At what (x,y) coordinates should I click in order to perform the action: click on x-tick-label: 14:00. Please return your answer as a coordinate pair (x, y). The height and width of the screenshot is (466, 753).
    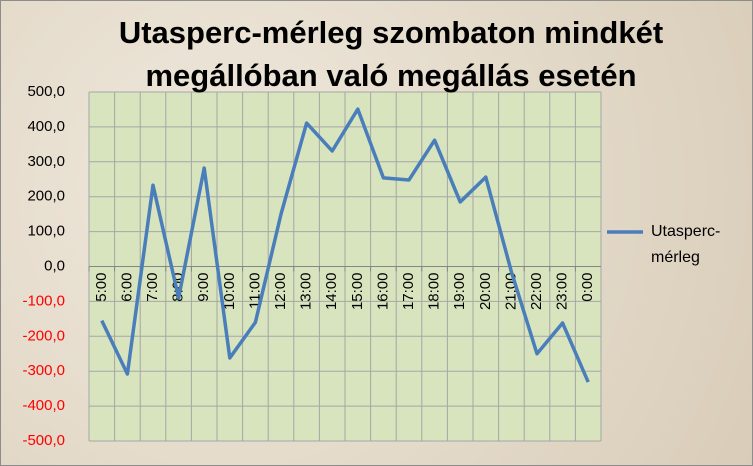
    Looking at the image, I should click on (331, 292).